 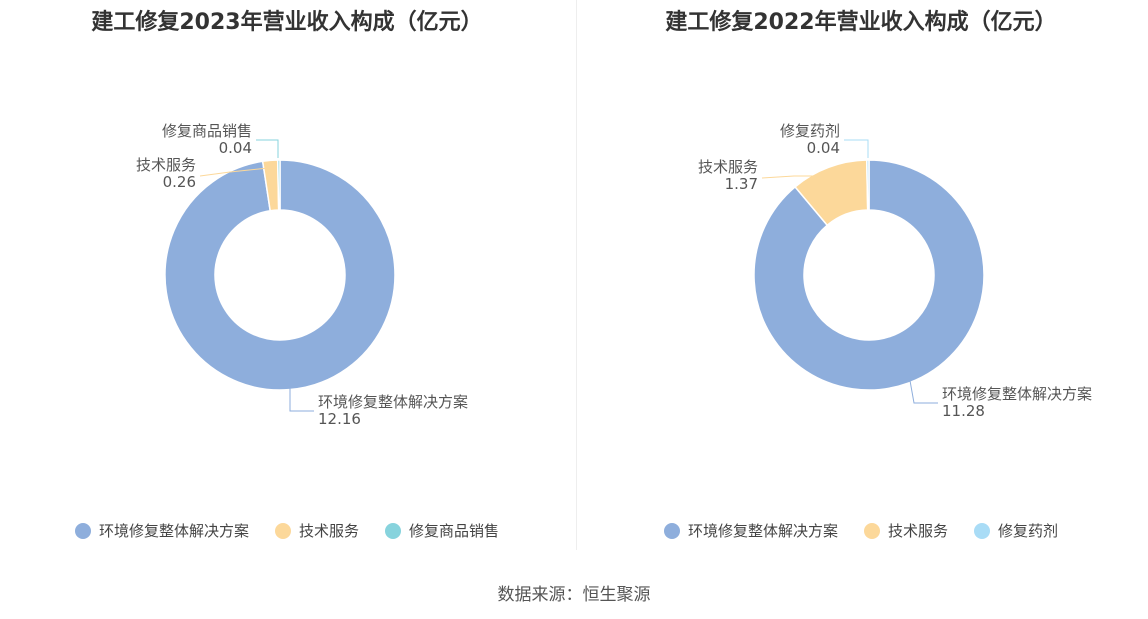 What do you see at coordinates (179, 182) in the screenshot?
I see `slice-value-label: 0.26` at bounding box center [179, 182].